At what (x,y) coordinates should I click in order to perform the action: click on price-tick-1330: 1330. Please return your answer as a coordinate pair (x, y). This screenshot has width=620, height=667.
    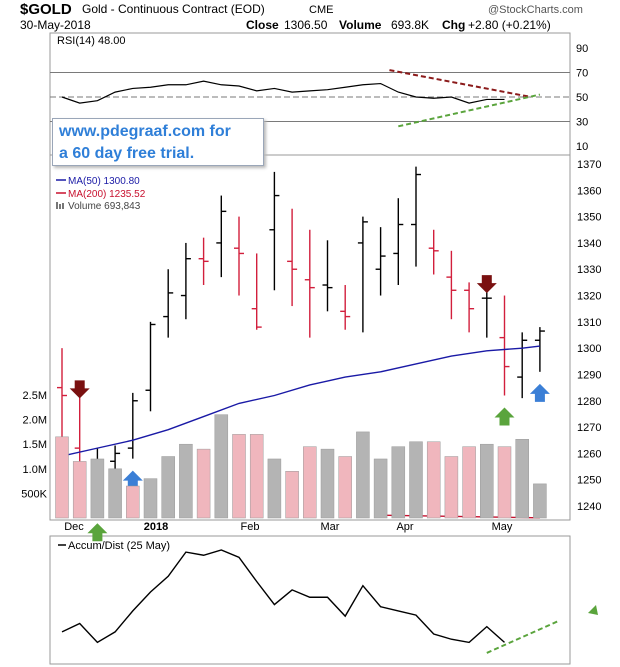
    Looking at the image, I should click on (589, 270).